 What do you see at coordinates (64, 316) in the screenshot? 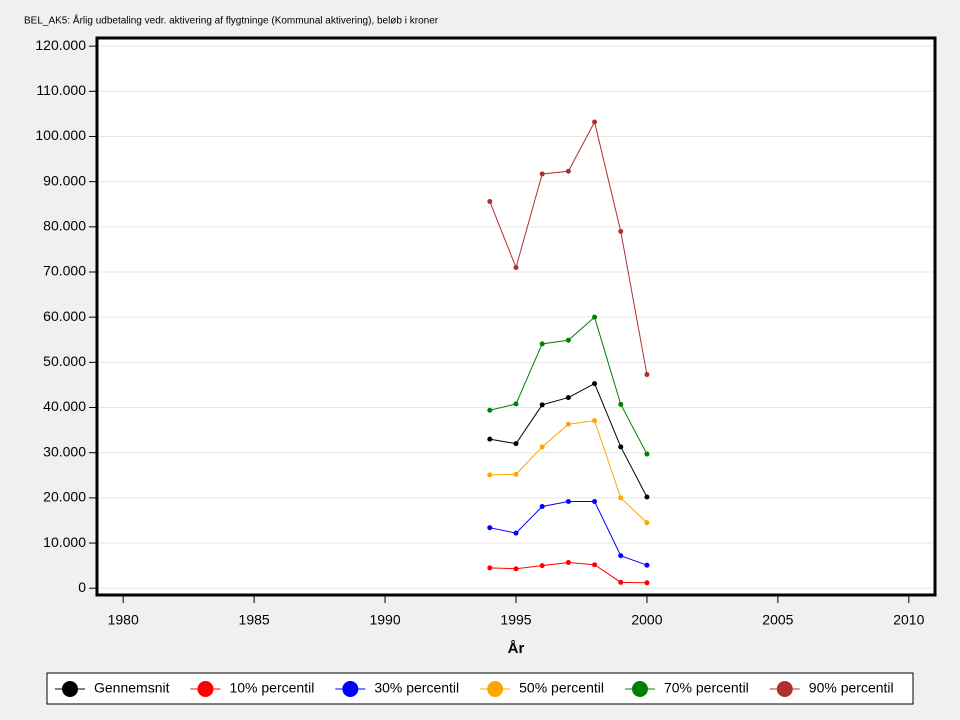
I see `y-tick-label: 60.000` at bounding box center [64, 316].